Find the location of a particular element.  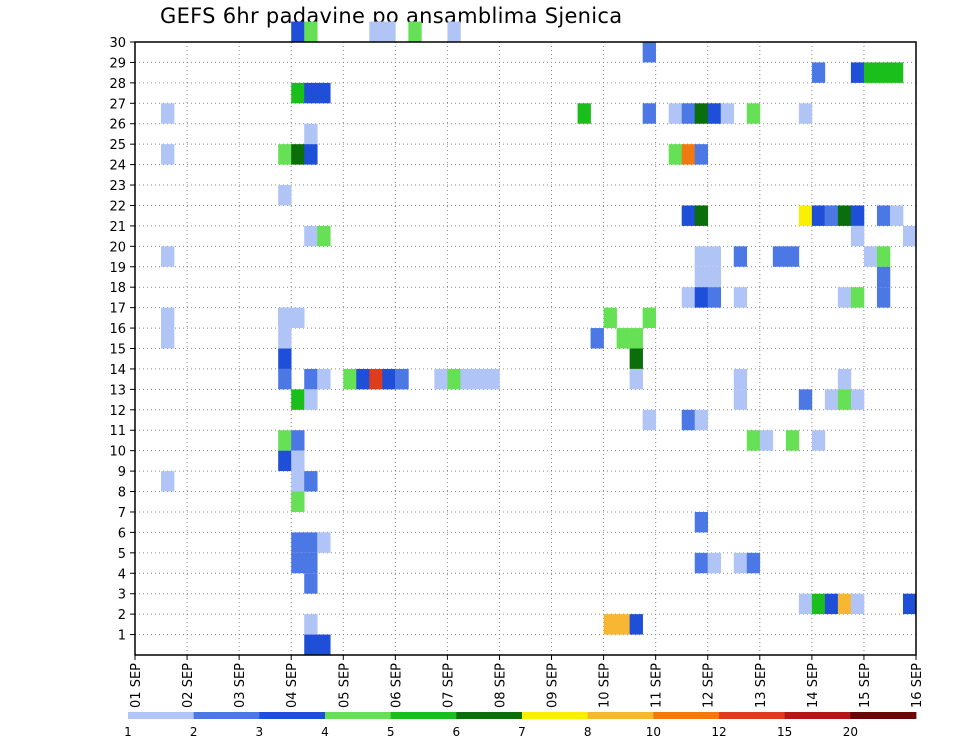

y-tick-label: 2 is located at coordinates (122, 615).